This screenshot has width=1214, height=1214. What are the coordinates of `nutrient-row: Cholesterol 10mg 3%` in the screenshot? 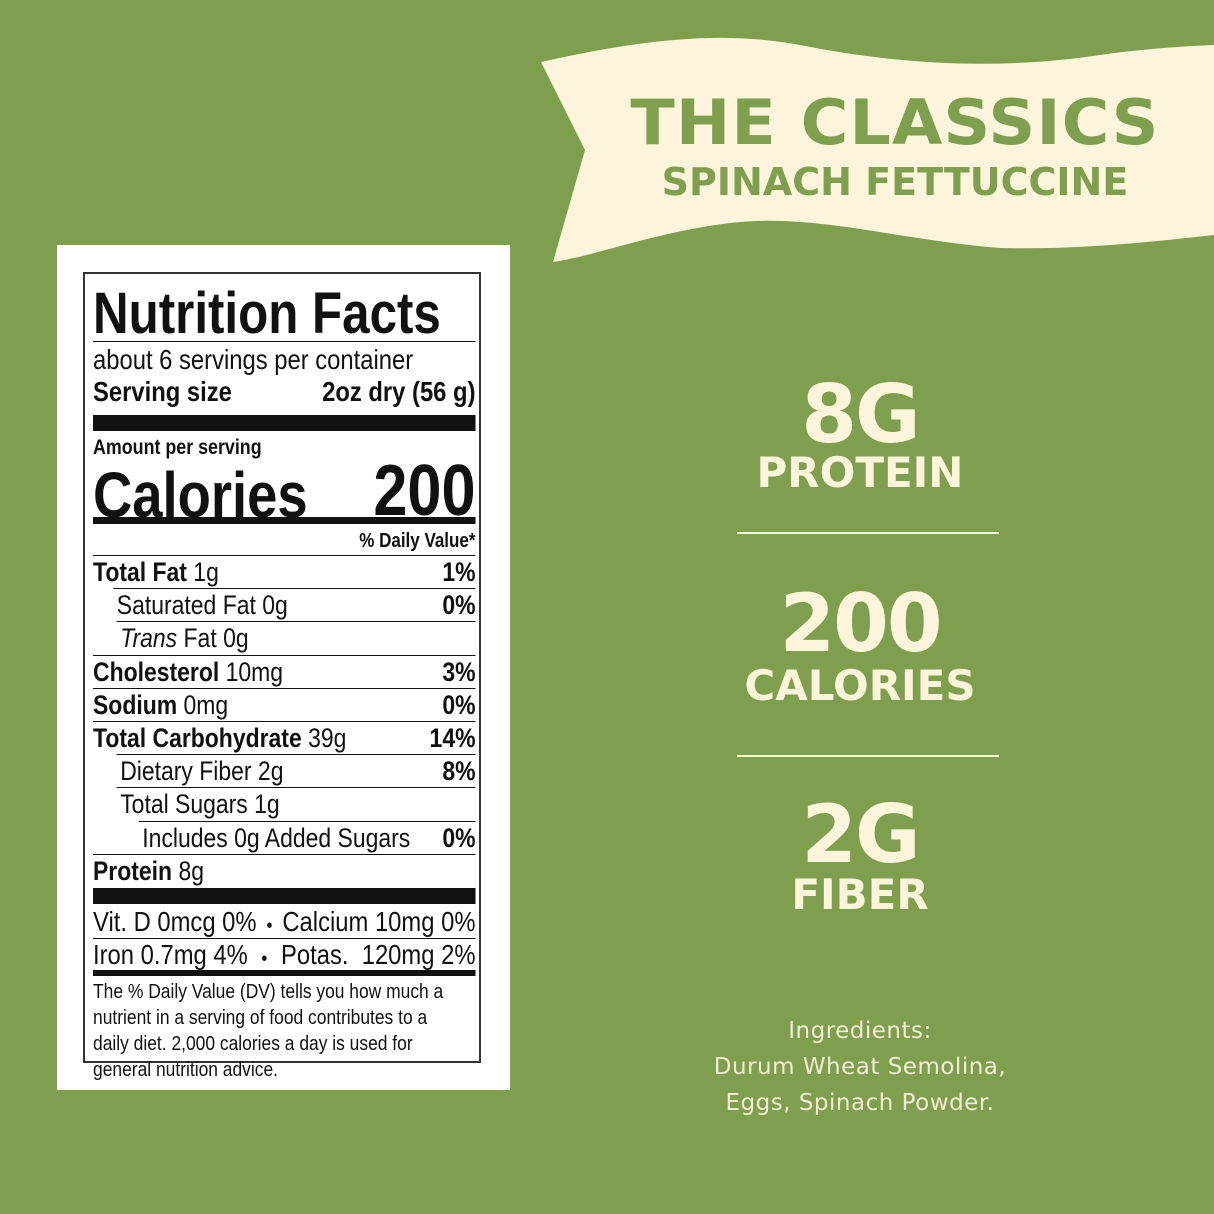 It's located at (284, 672).